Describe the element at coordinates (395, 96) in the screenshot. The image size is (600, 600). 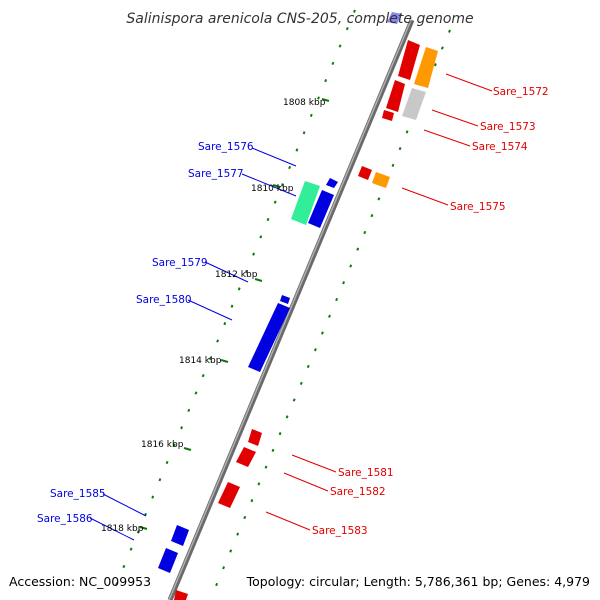
I see `gene-sare-1572-b` at that location.